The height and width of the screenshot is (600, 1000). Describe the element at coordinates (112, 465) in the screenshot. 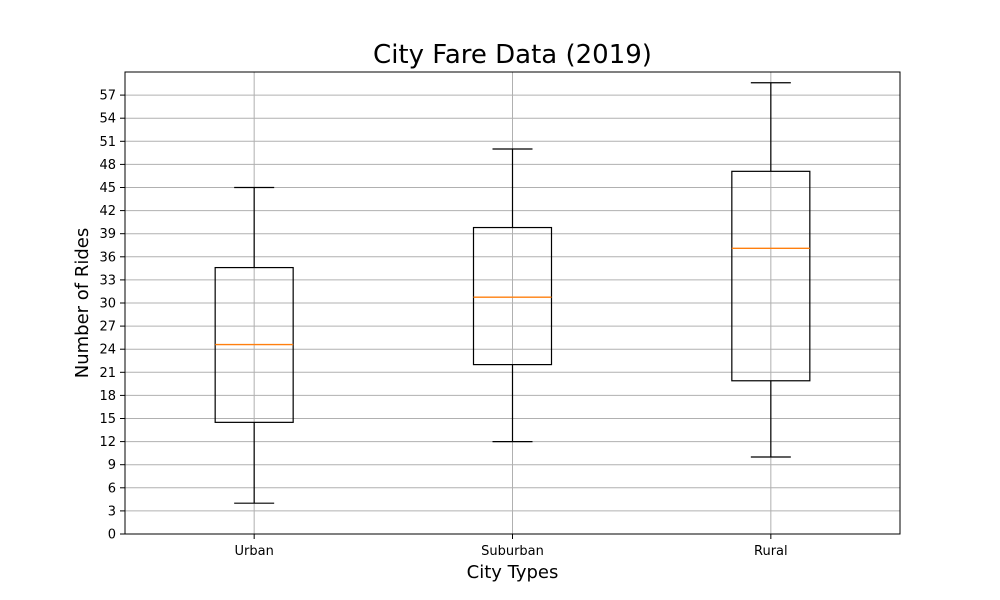

I see `y-tick-label: 9` at that location.